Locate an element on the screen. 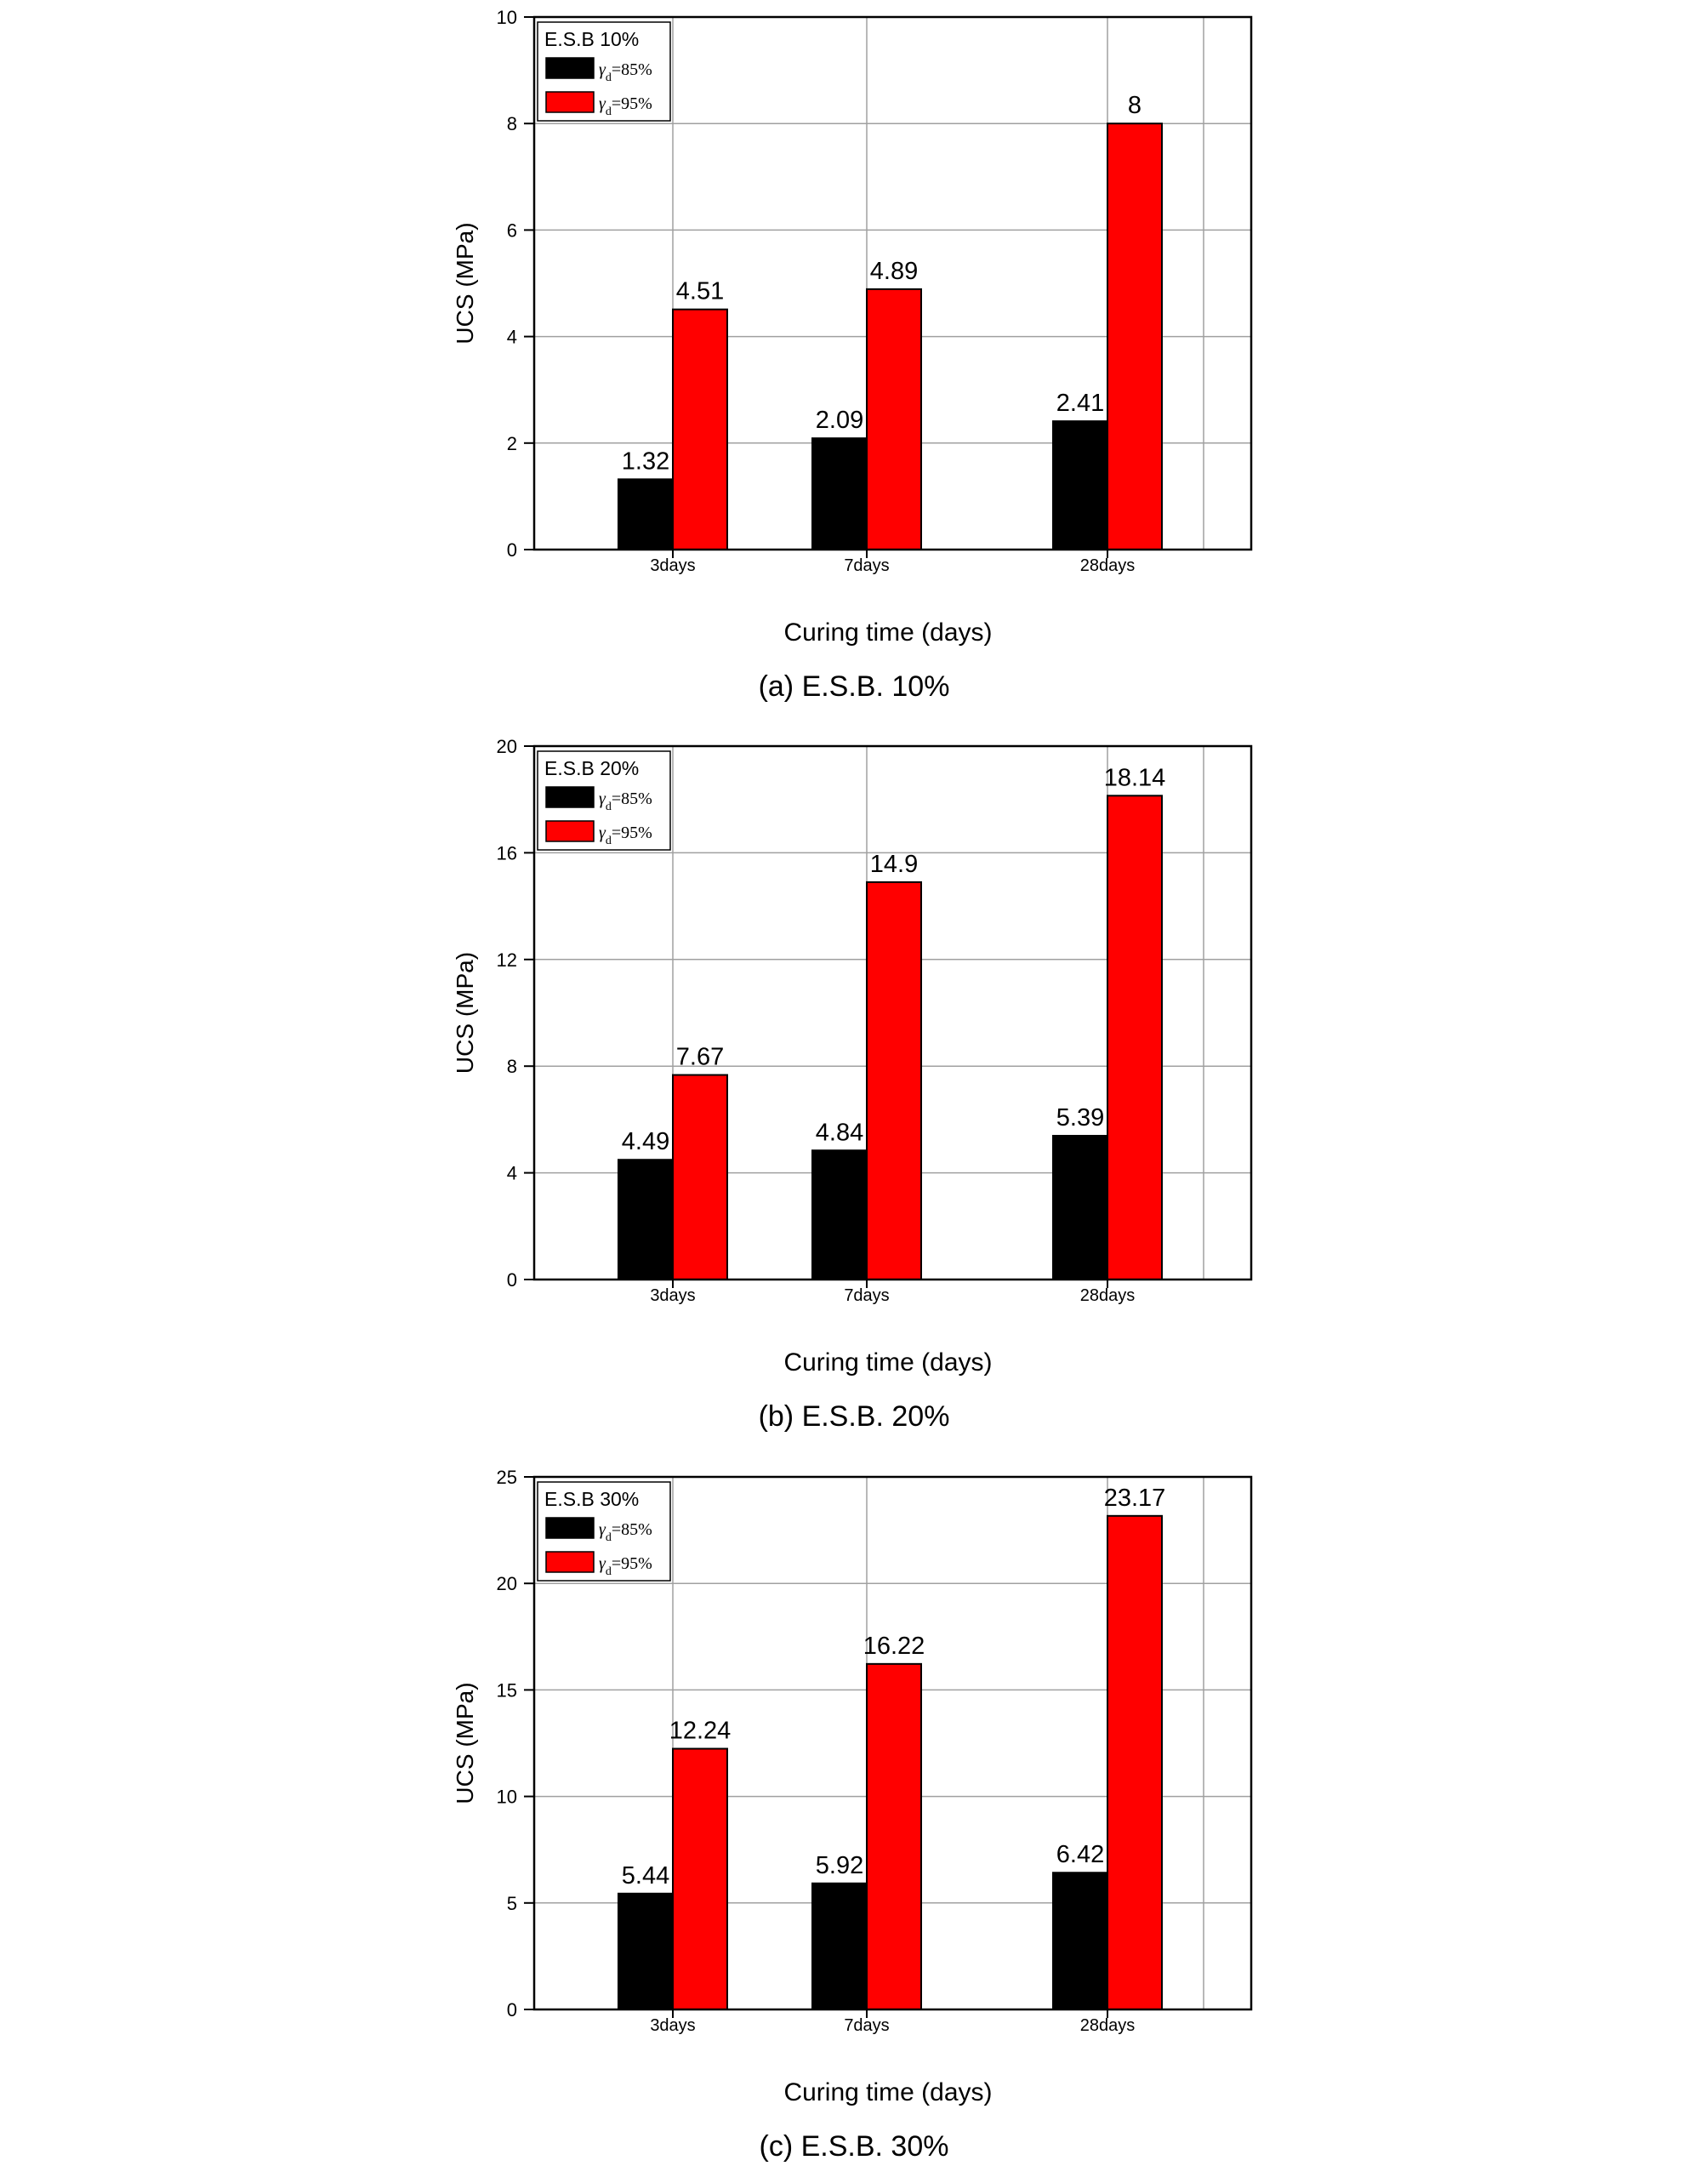  figure-caption: (b) E.S.B. 20% is located at coordinates (854, 1416).